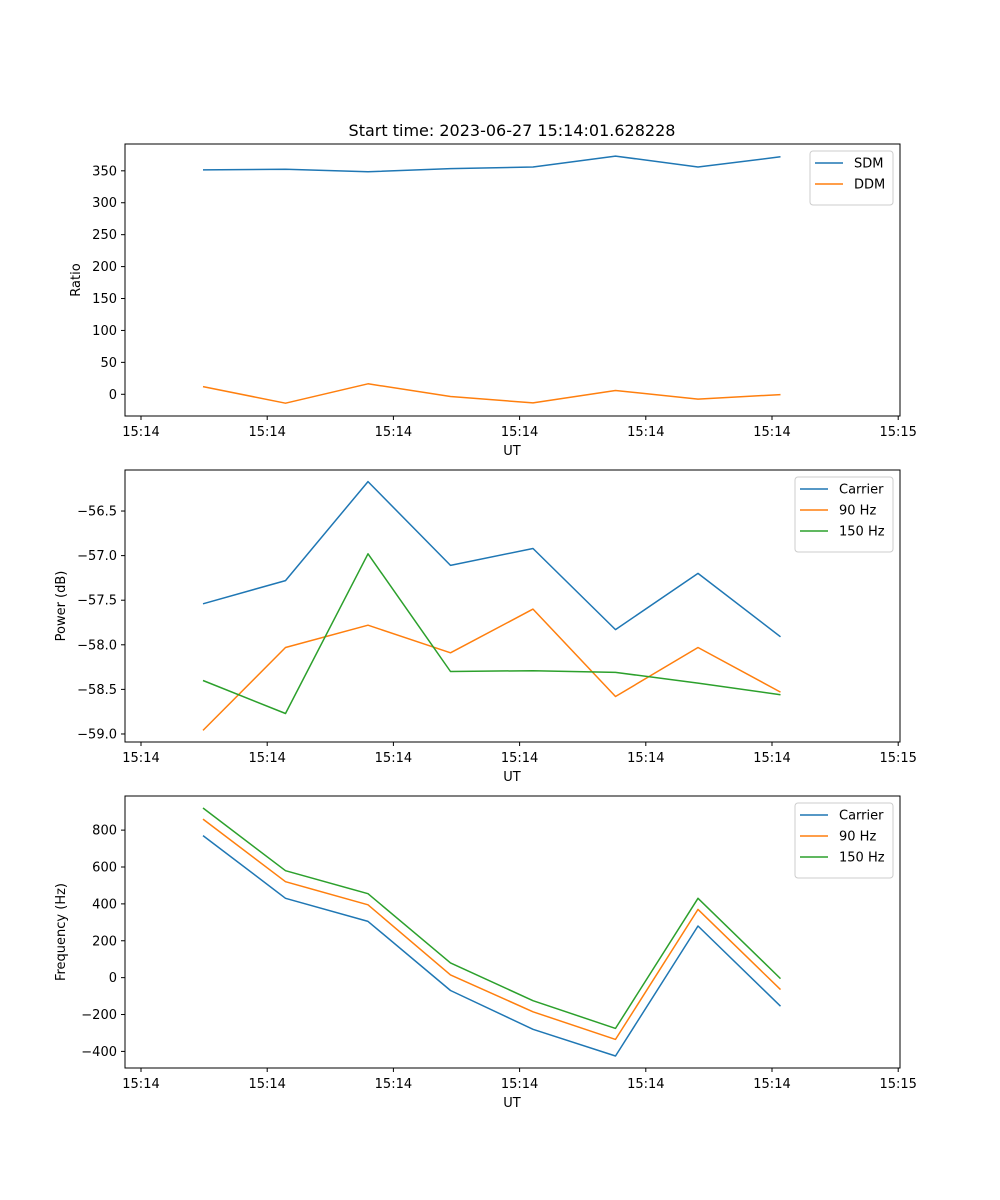  Describe the element at coordinates (97, 734) in the screenshot. I see `y-tick-label: −59.0` at that location.